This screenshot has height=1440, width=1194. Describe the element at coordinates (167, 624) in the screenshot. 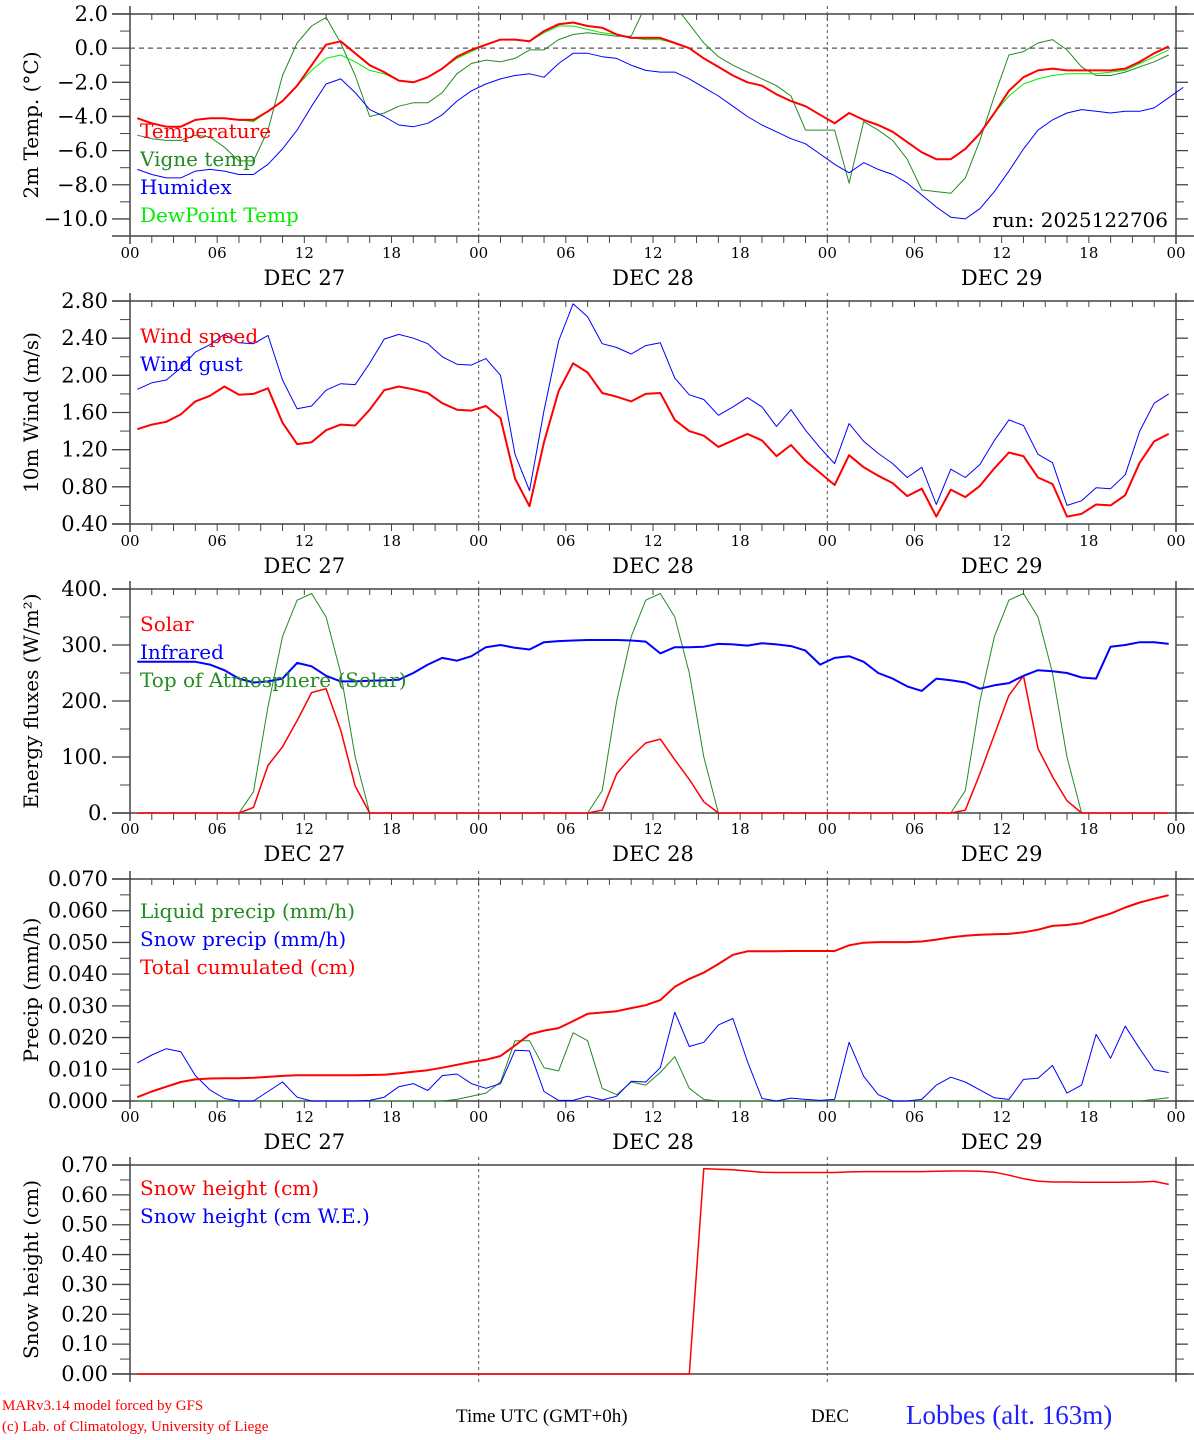

I see `legend-entry: Solar` at that location.